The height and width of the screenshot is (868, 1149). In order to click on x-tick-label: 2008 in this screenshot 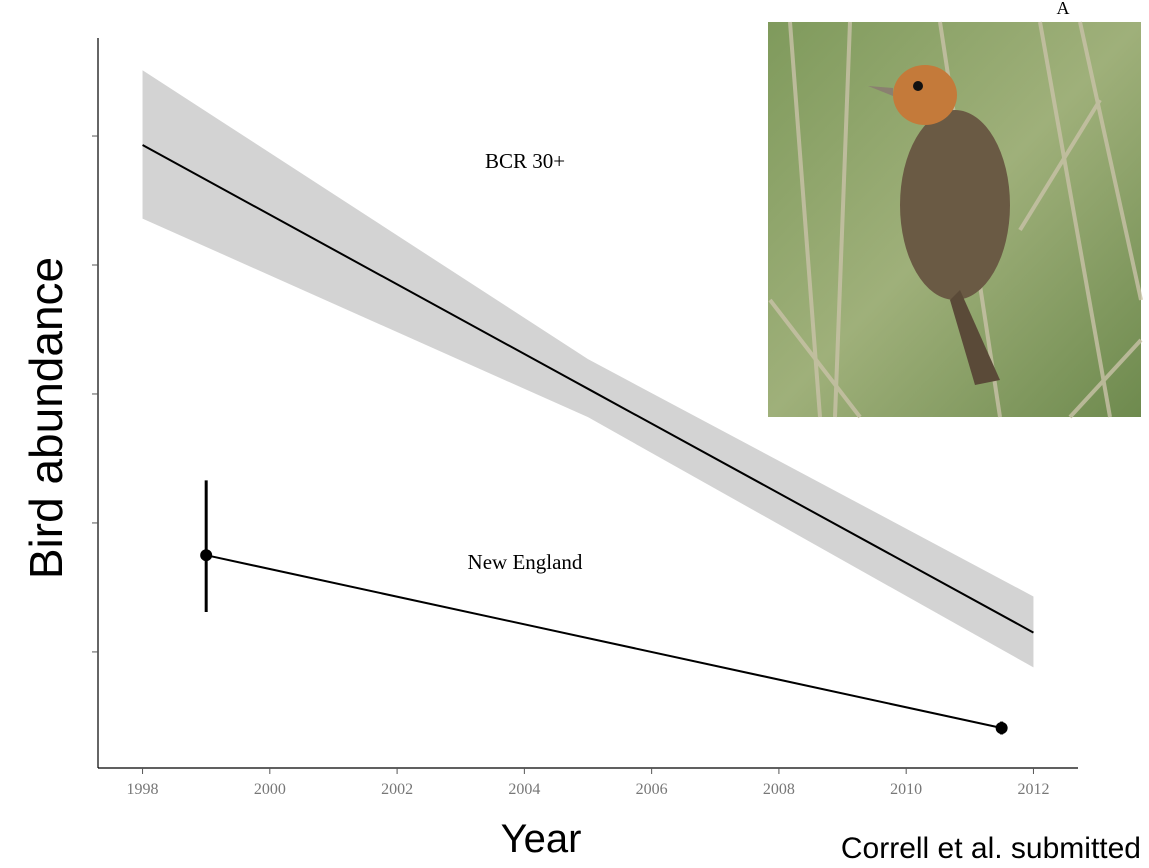, I will do `click(779, 789)`.